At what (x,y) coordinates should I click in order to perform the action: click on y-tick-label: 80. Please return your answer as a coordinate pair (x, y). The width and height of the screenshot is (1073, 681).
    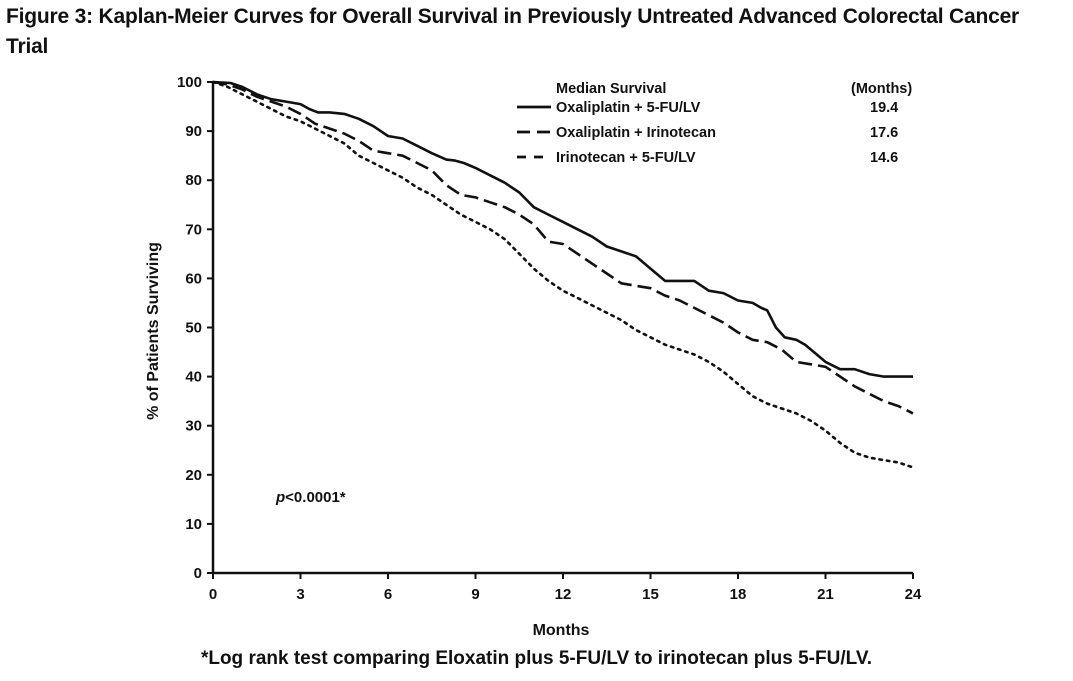
    Looking at the image, I should click on (193, 180).